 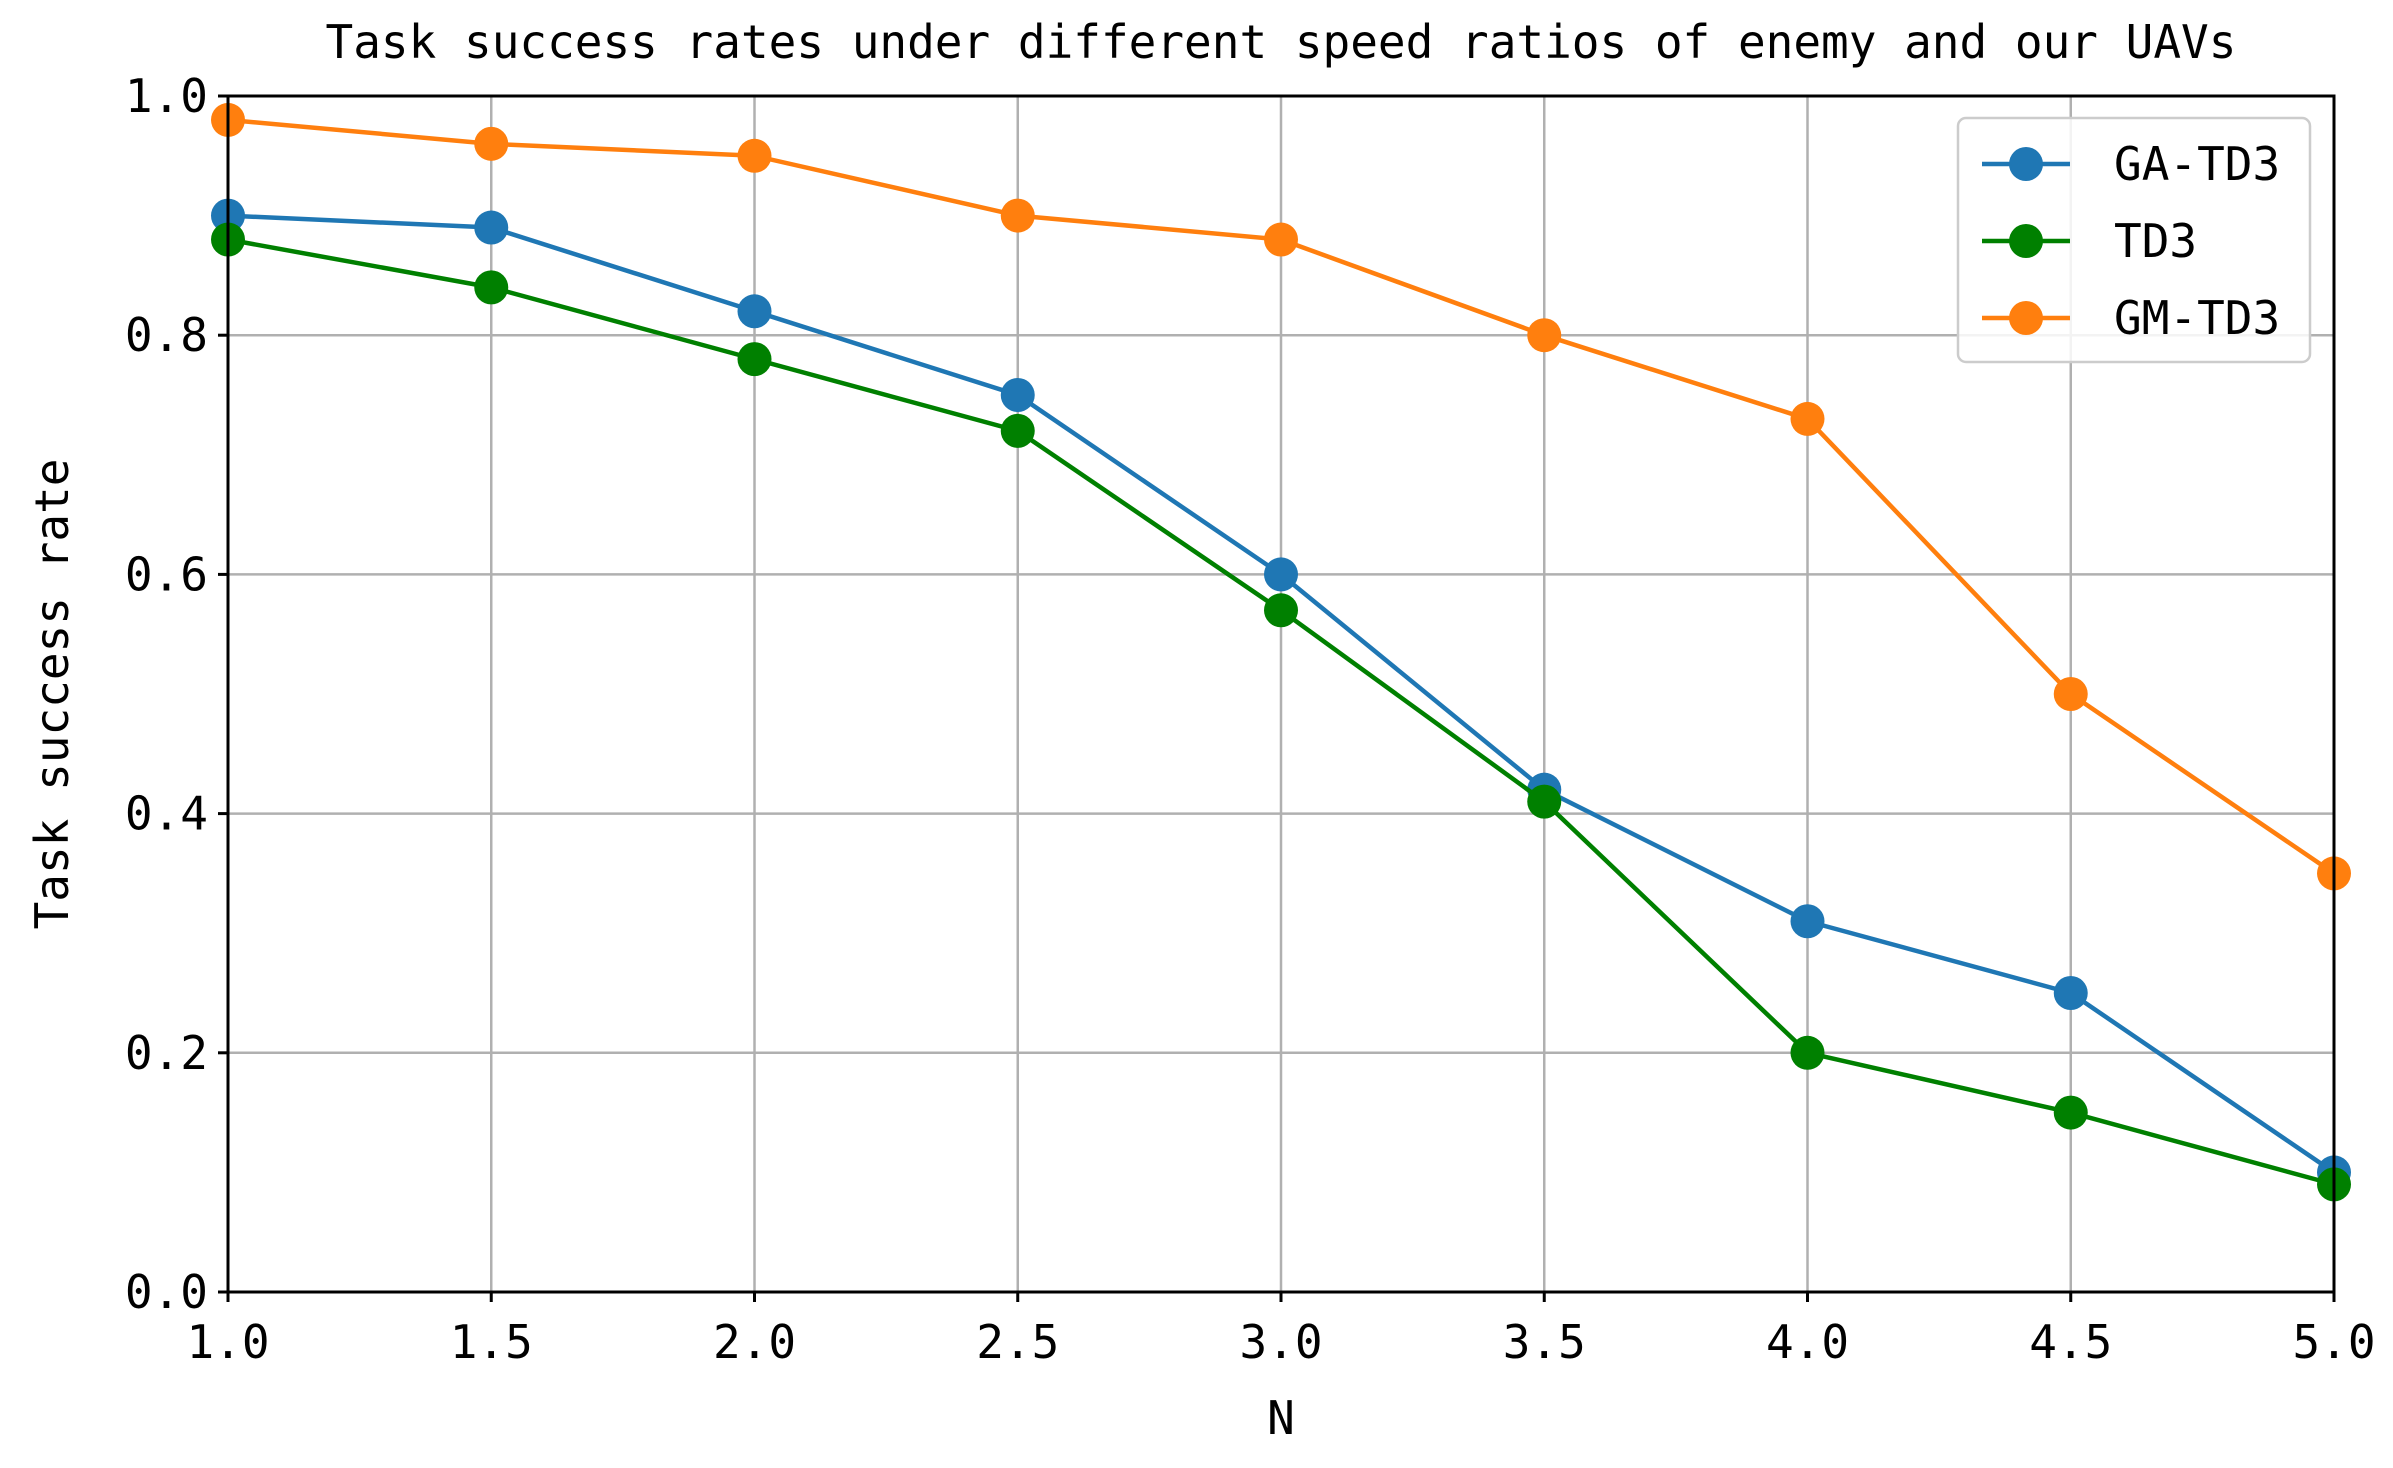 I want to click on x-tick-label: 2.0, so click(x=754, y=1342).